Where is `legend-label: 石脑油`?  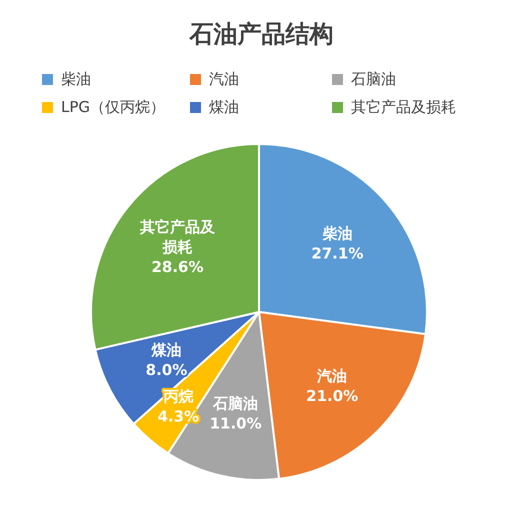 legend-label: 石脑油 is located at coordinates (373, 79).